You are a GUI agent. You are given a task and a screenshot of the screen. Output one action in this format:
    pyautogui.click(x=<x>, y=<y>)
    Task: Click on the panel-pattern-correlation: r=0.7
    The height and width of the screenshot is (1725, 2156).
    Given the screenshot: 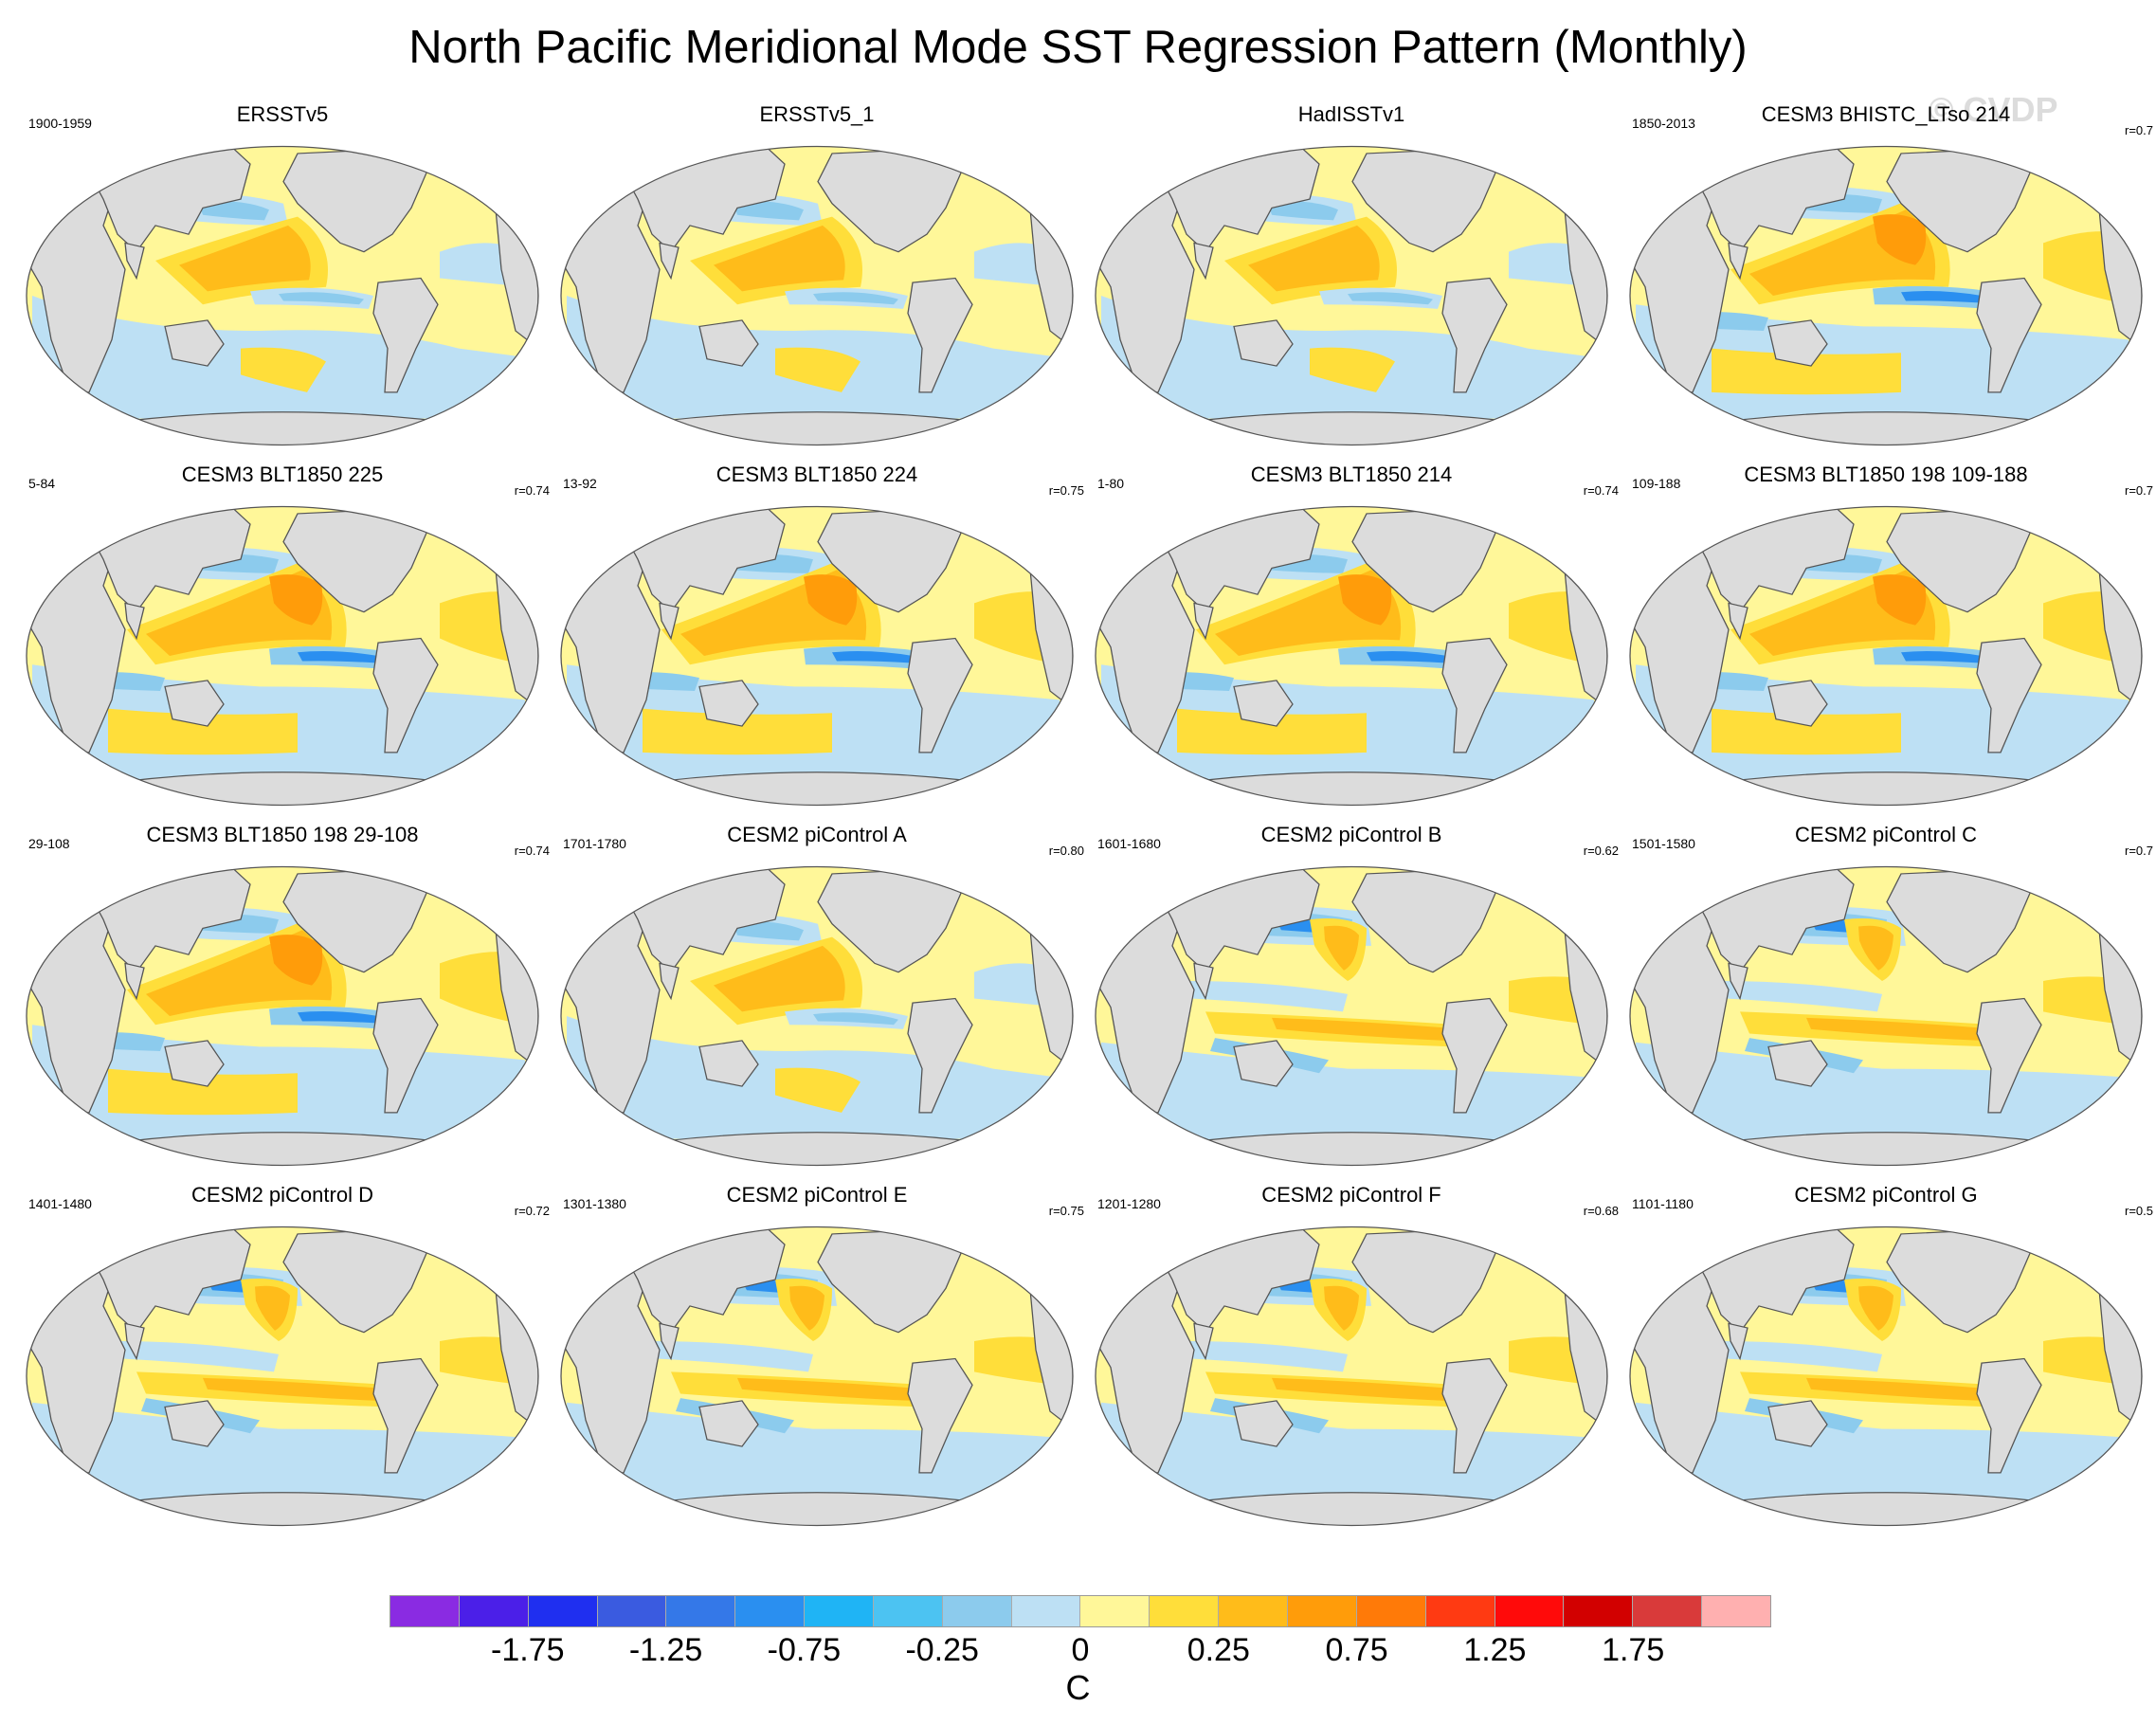 What is the action you would take?
    pyautogui.click(x=2139, y=851)
    